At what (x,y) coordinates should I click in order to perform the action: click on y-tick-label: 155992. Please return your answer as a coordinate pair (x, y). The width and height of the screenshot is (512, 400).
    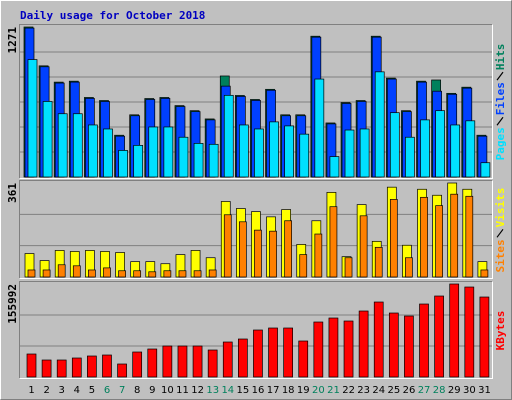
    Looking at the image, I should click on (12, 304).